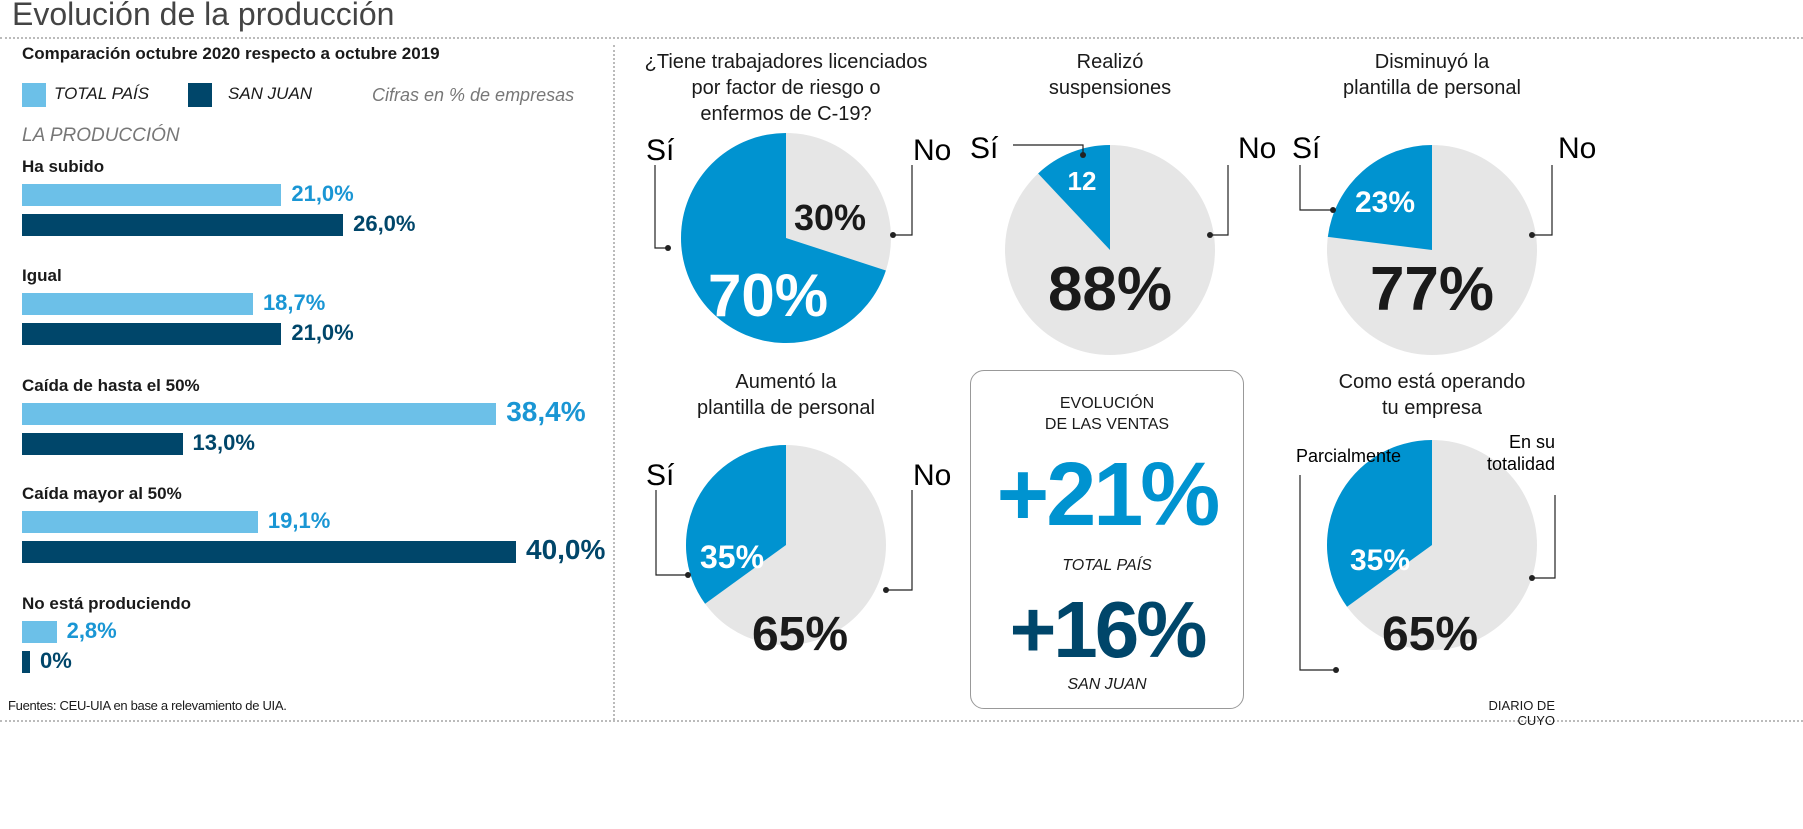 The width and height of the screenshot is (1803, 829). I want to click on sales-sj-label: SAN JUAN, so click(1107, 684).